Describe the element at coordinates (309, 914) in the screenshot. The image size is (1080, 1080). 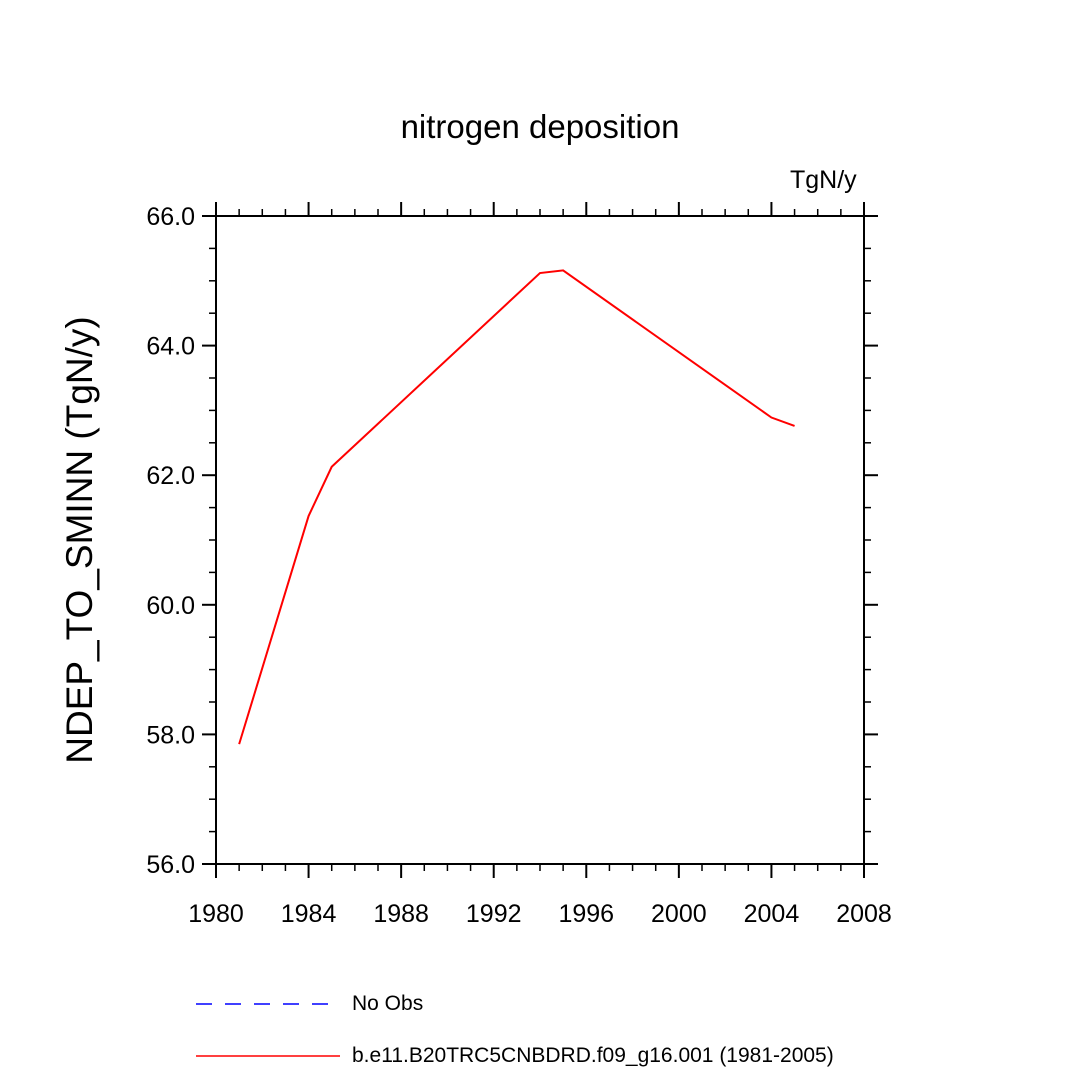
I see `x-tick-label: 1984` at that location.